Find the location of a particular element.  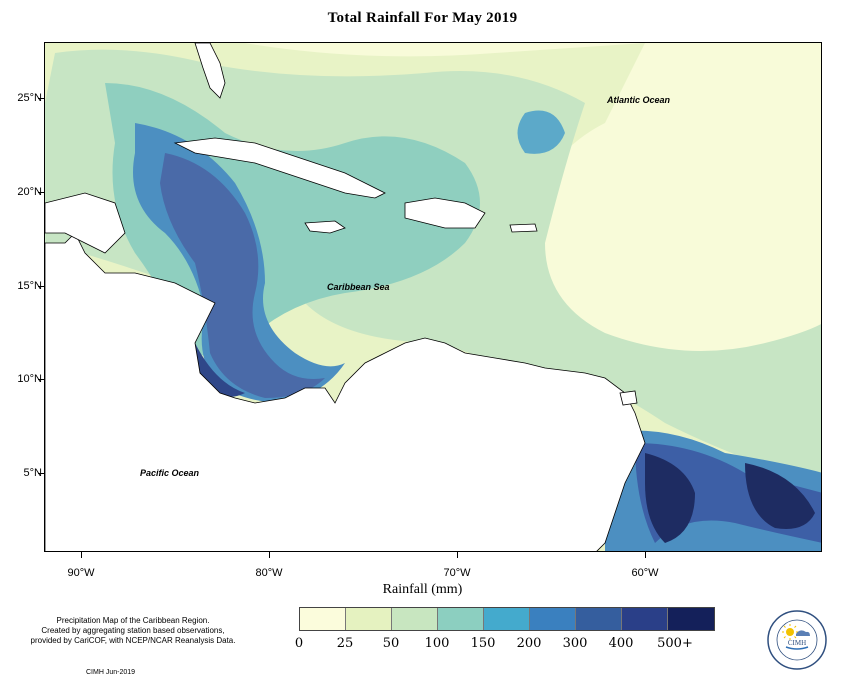

legend-label: 400 is located at coordinates (621, 643).